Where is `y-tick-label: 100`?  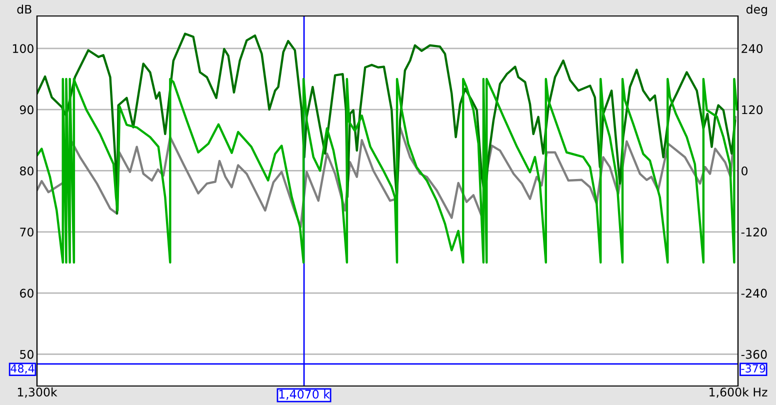
y-tick-label: 100 is located at coordinates (23, 49).